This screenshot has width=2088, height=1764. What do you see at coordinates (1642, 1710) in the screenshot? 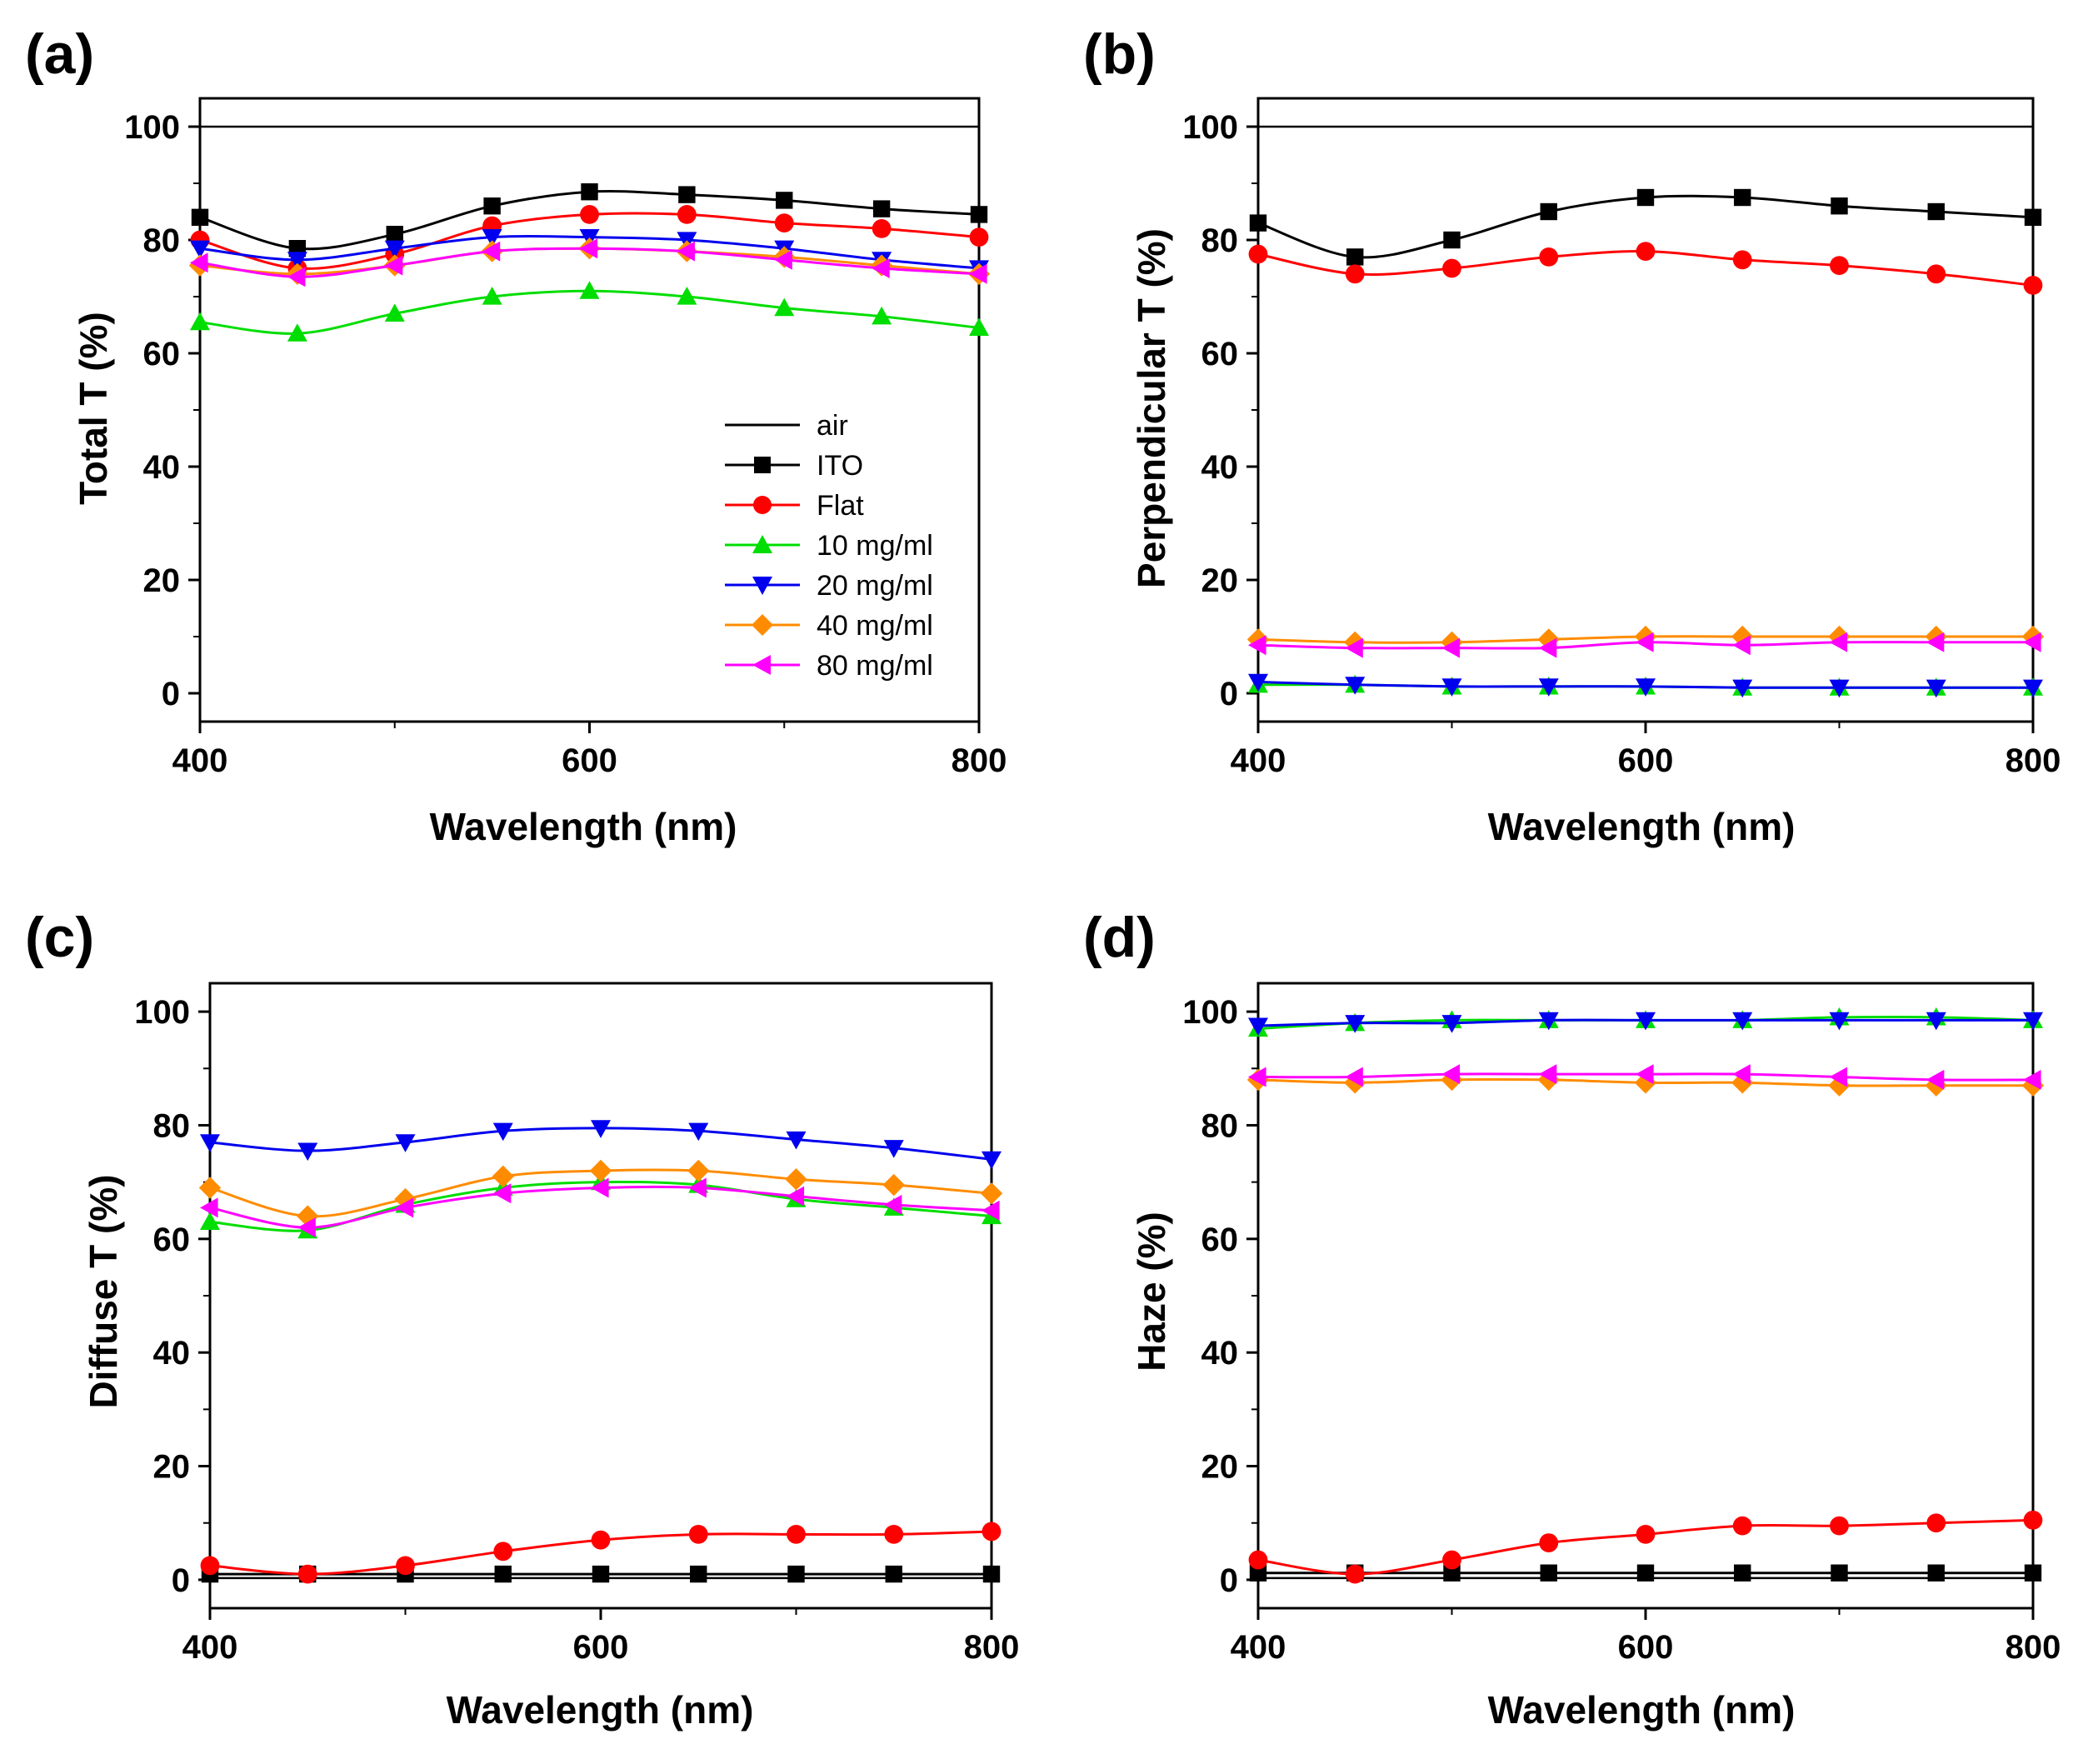
I see `panel-d-x-axis-title: Wavelength (nm)` at bounding box center [1642, 1710].